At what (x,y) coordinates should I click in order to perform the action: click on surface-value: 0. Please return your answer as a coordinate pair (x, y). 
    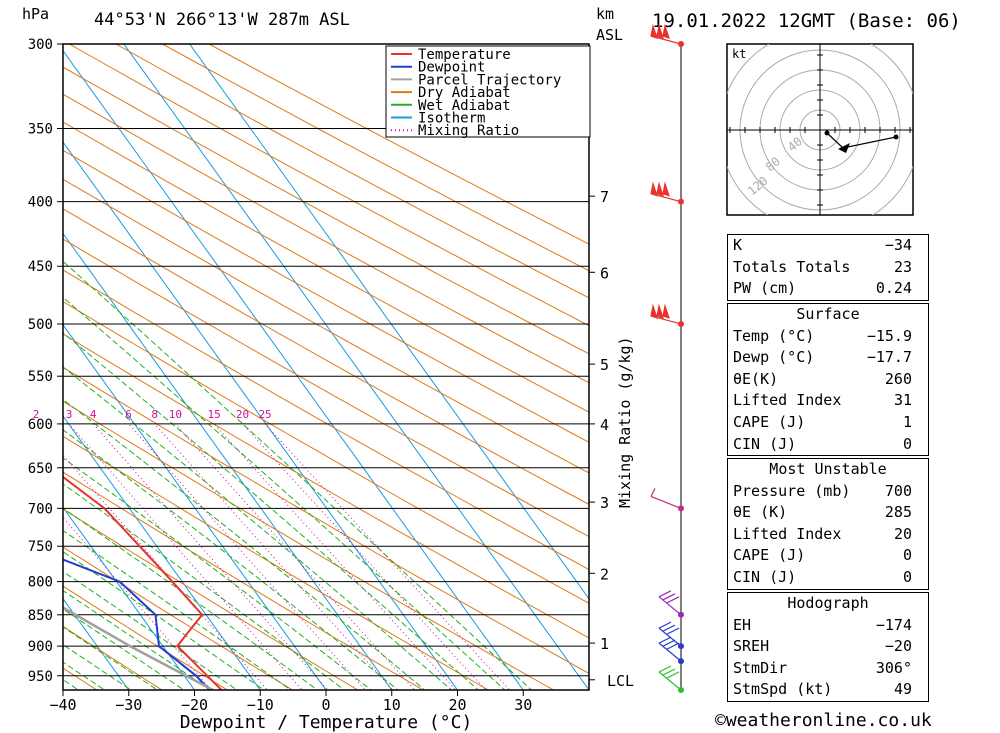
    Looking at the image, I should click on (907, 443).